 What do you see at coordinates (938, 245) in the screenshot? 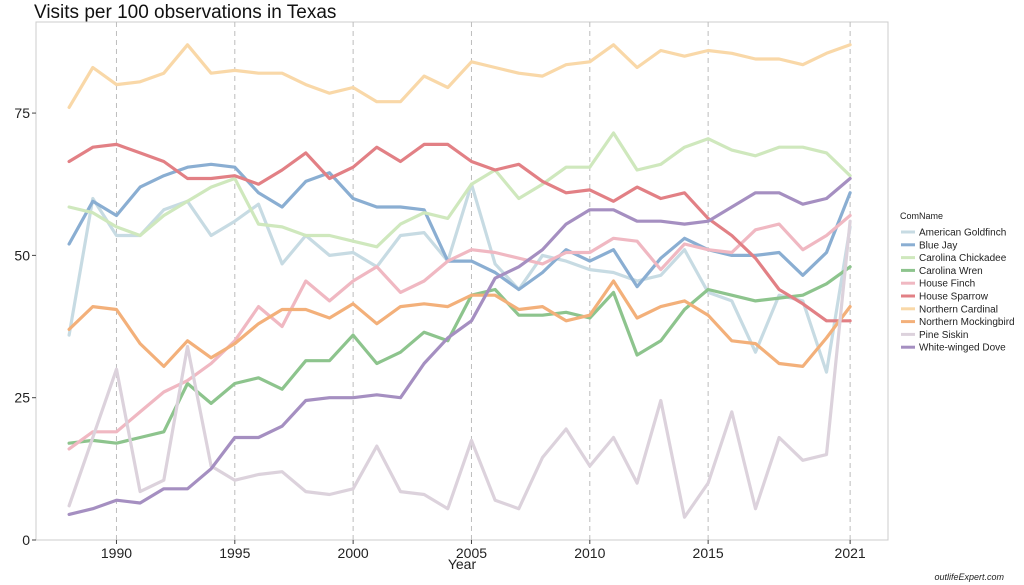
I see `legend-label-blue-jay: Blue Jay` at bounding box center [938, 245].